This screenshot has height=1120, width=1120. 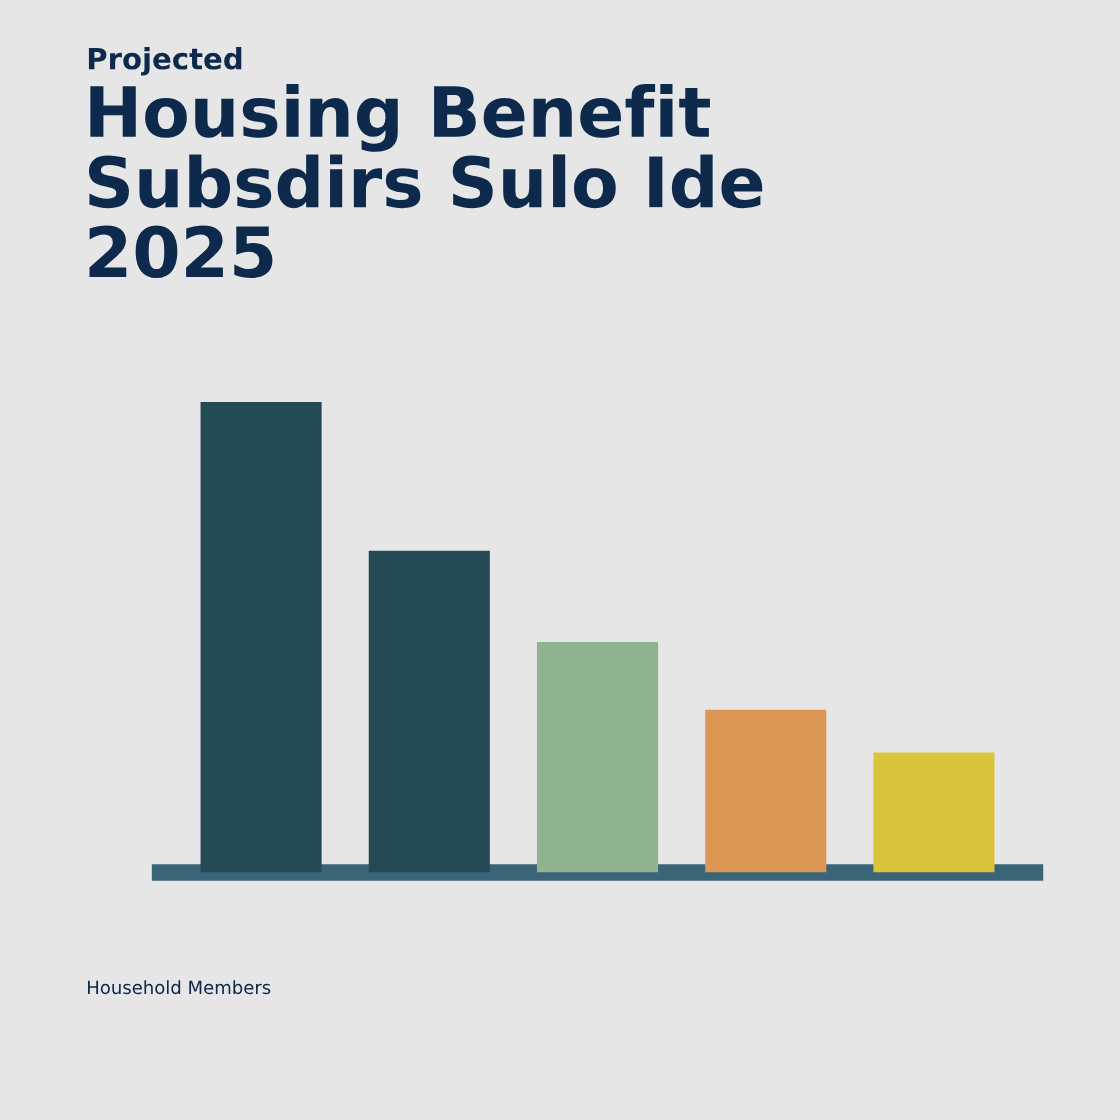 I want to click on text: Household Members, so click(x=179, y=987).